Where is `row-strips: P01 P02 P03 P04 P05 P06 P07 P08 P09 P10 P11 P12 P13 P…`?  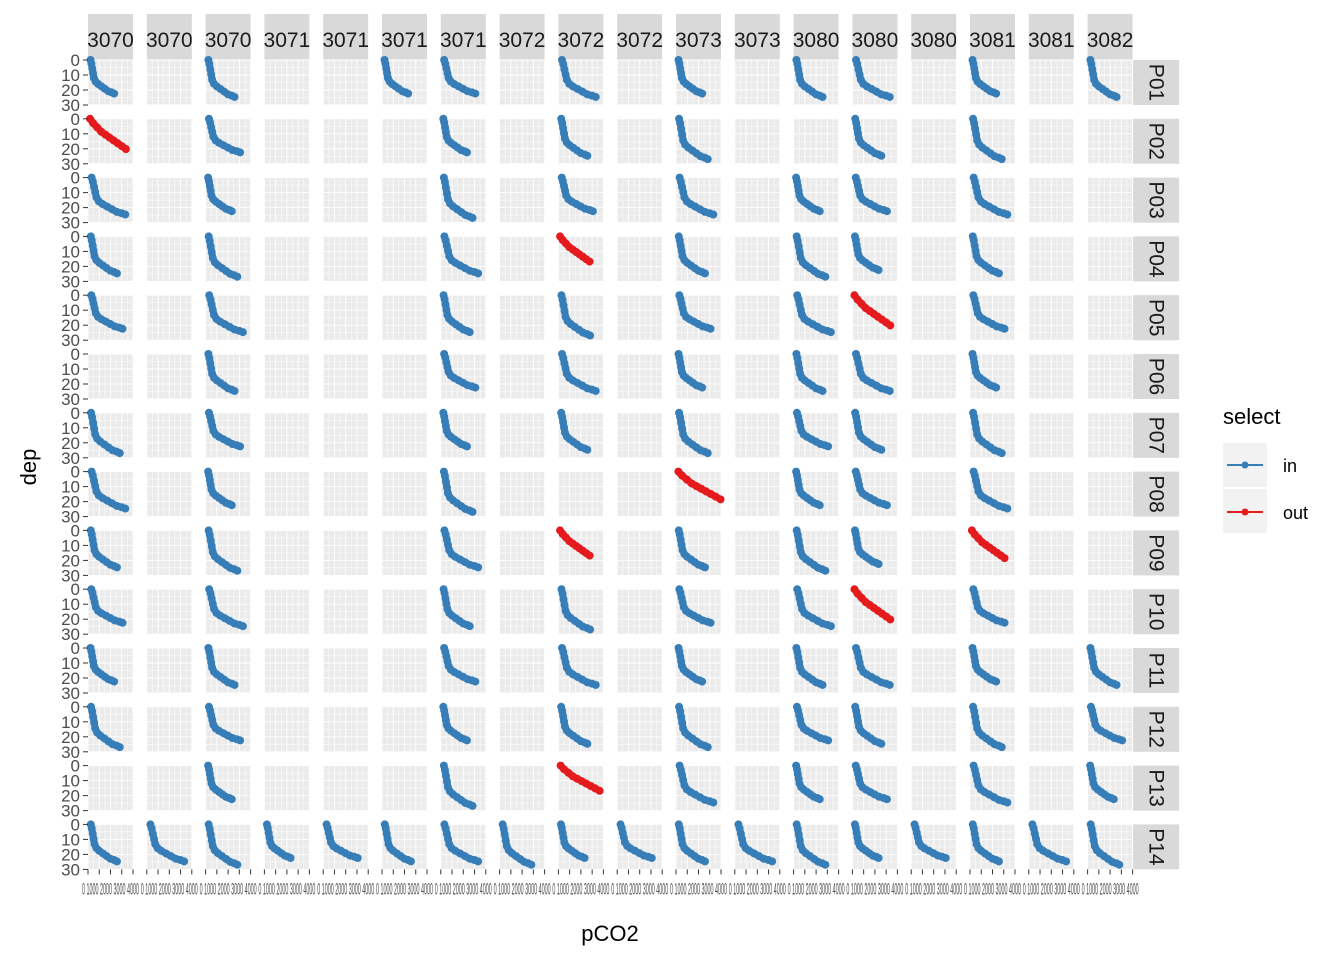 row-strips: P01 P02 P03 P04 P05 P06 P07 P08 P09 P10 P11 P12 P13 P… is located at coordinates (1156, 465).